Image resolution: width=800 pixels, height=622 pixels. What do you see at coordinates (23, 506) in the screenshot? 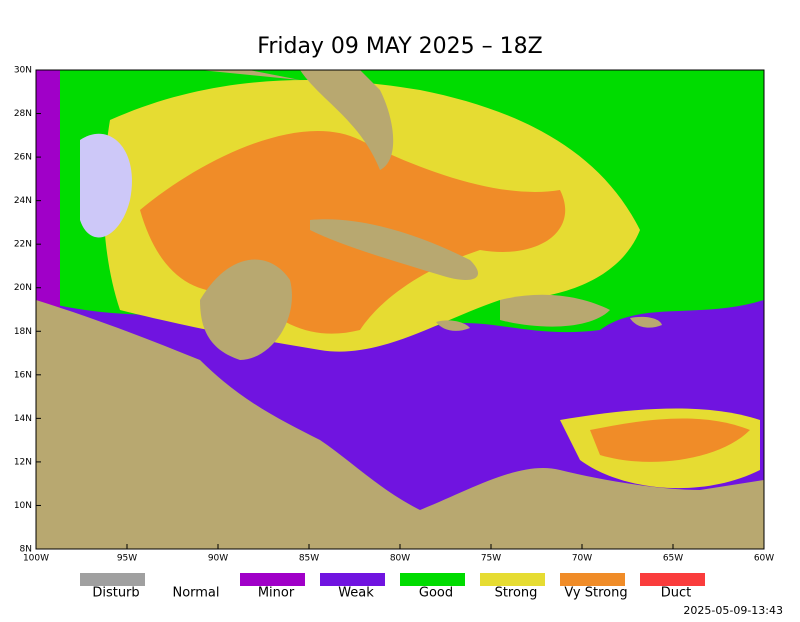
I see `lat-label: 10N` at bounding box center [23, 506].